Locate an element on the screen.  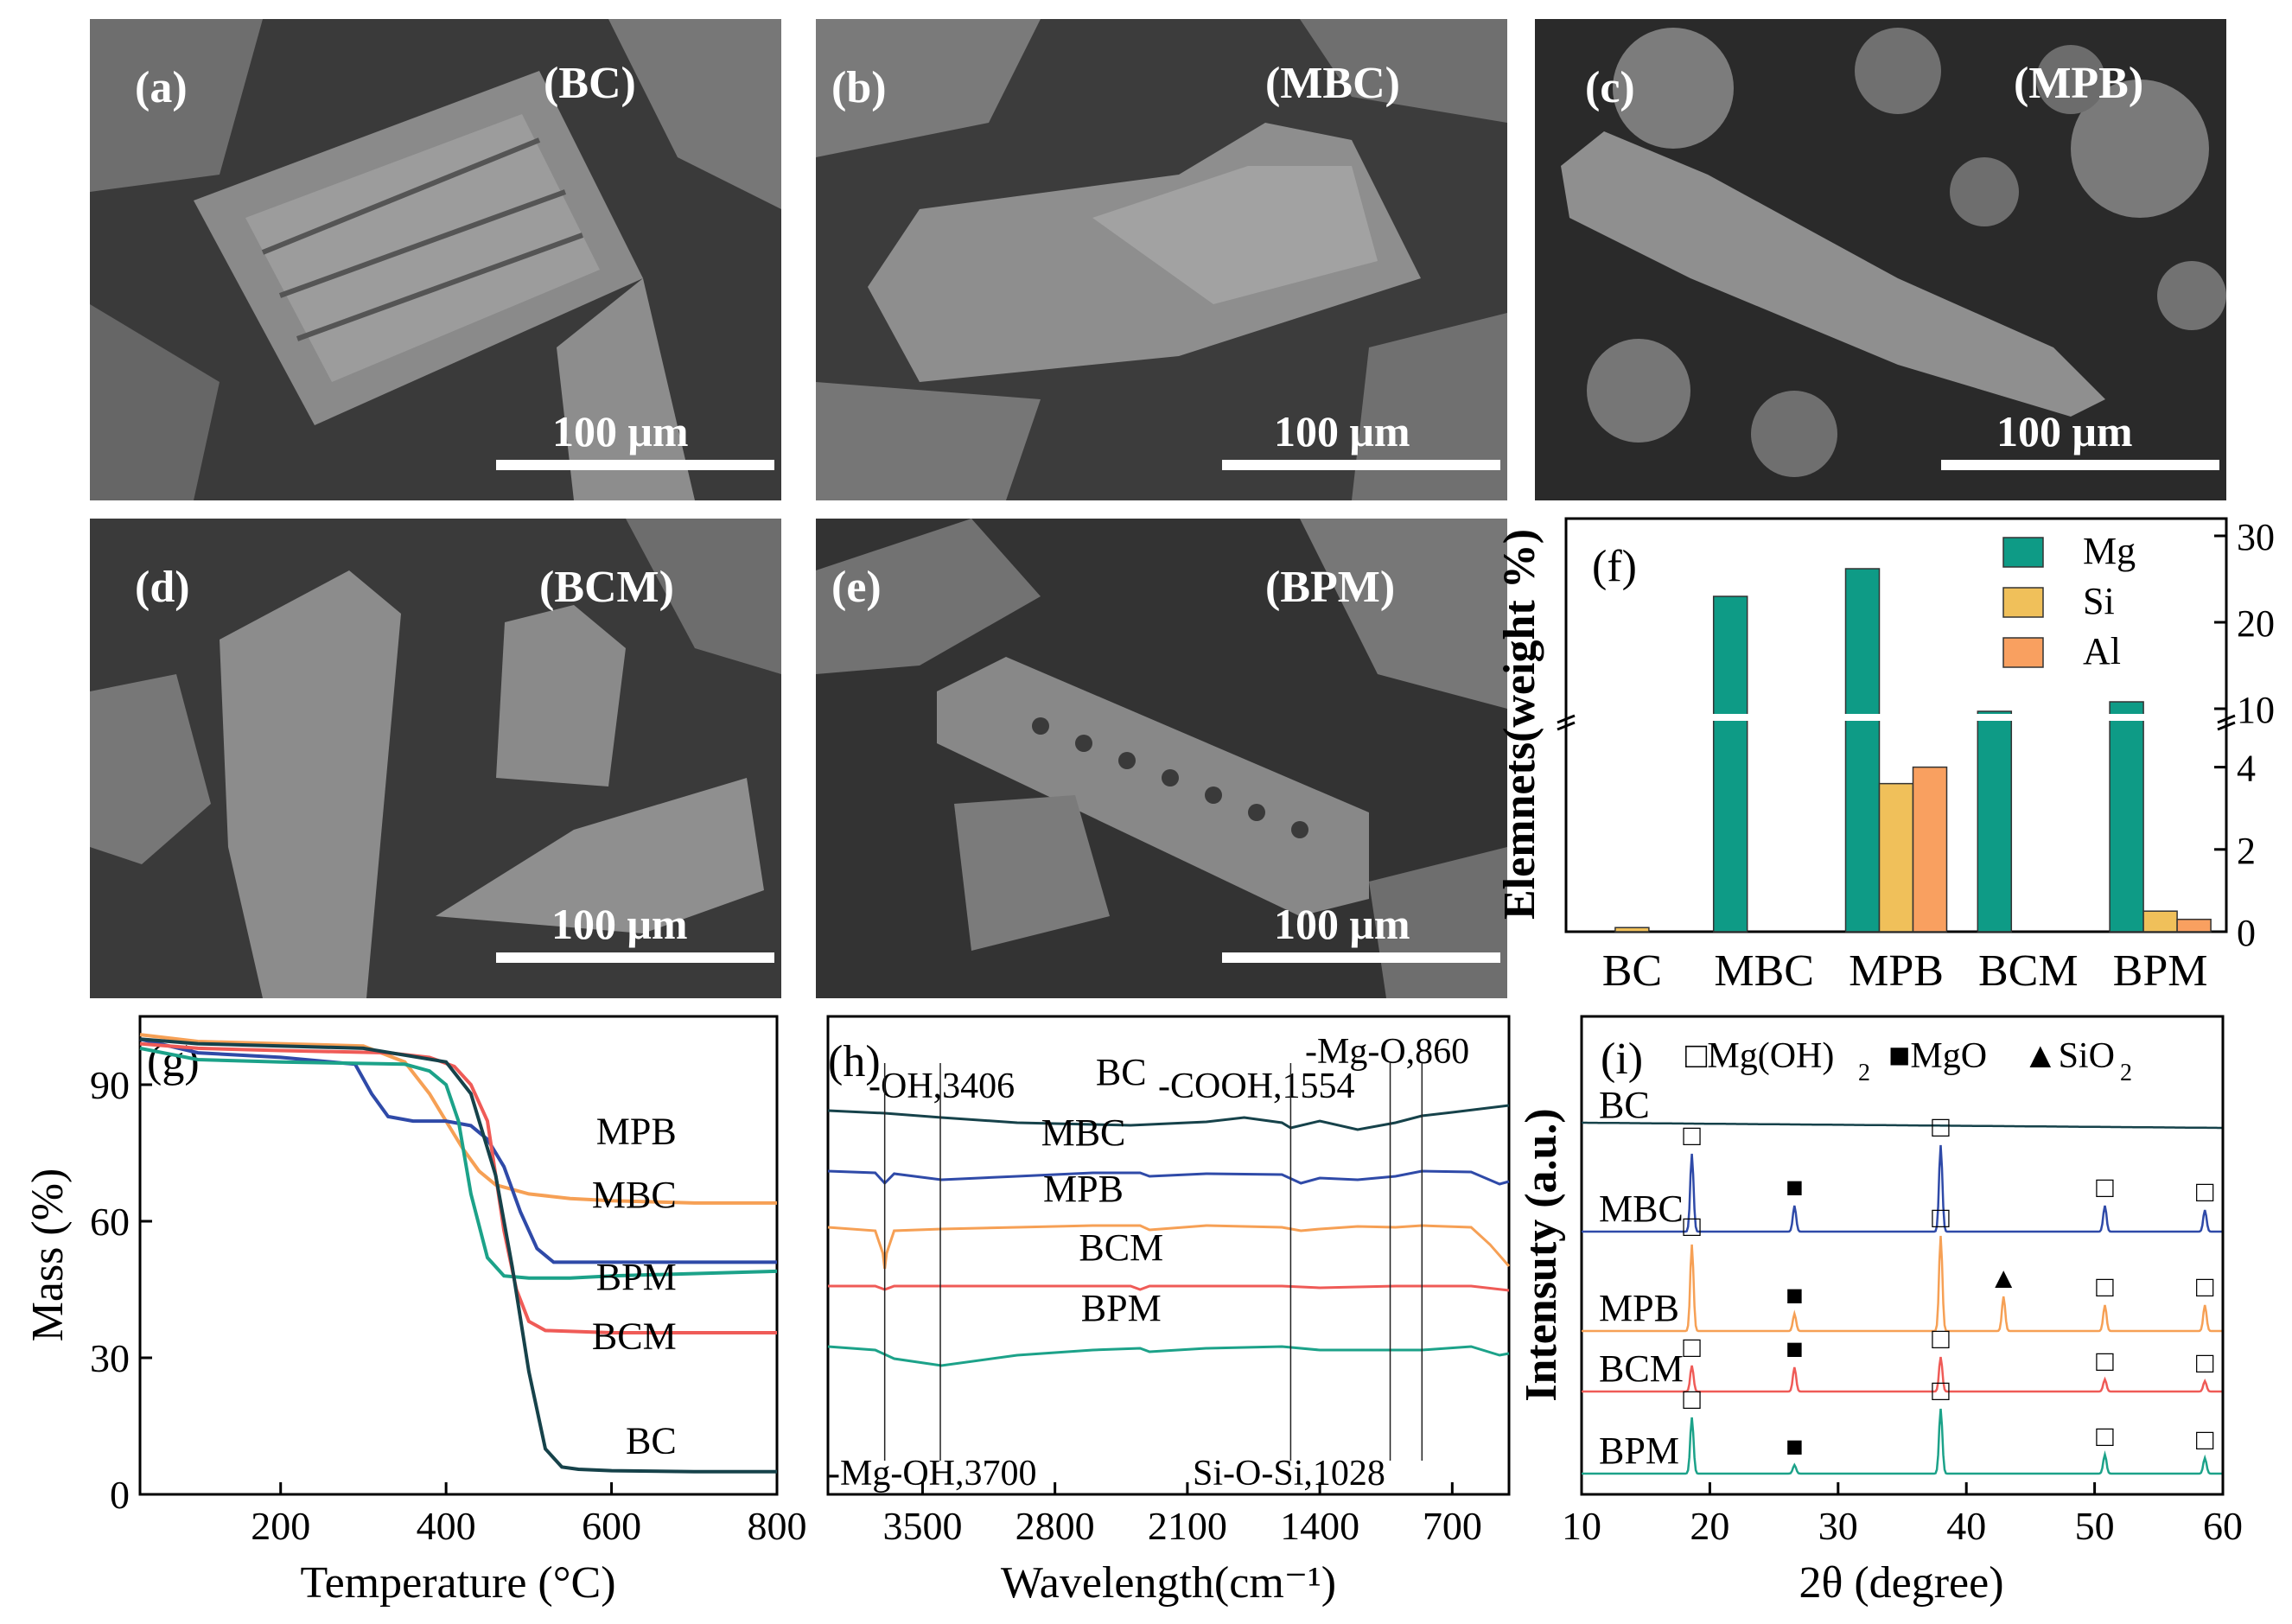
h-xtick-label: 1400 is located at coordinates (1319, 1526).